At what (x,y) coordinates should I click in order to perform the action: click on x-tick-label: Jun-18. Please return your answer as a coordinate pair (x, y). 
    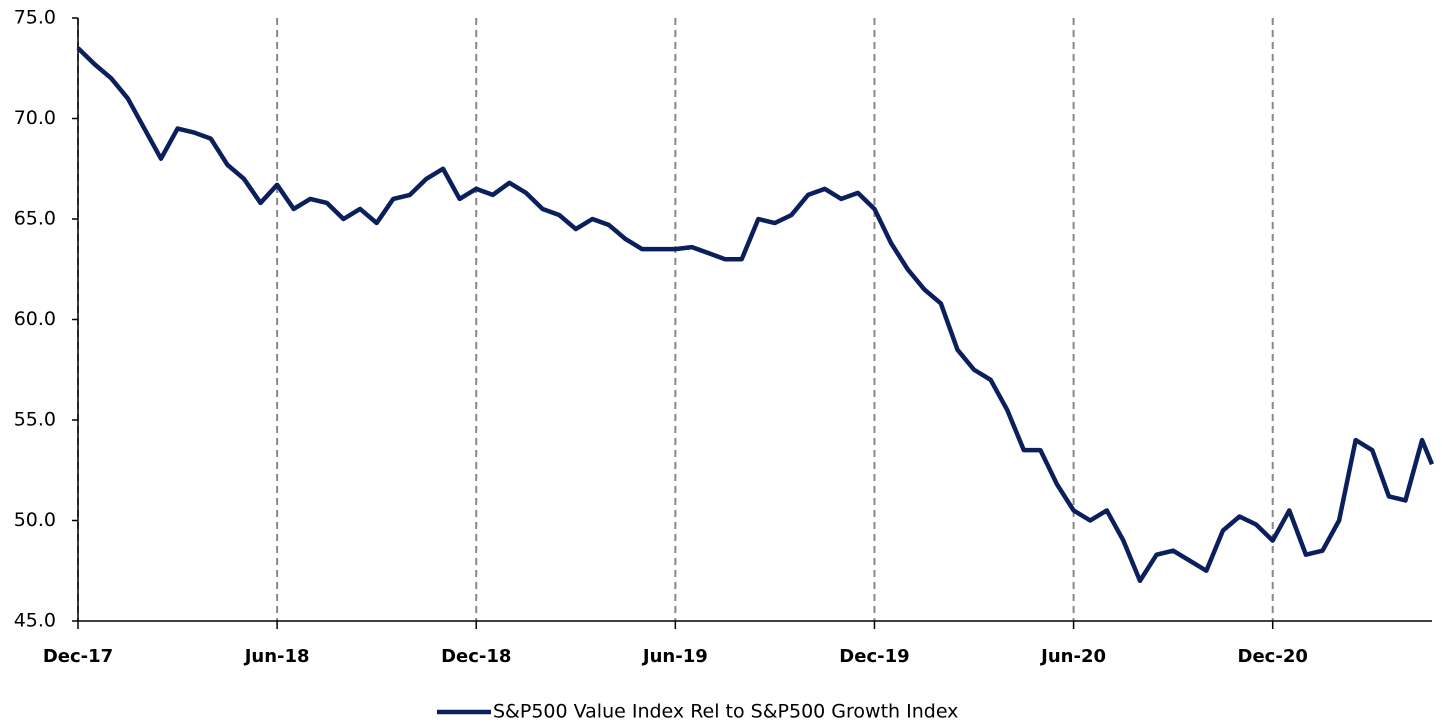
    Looking at the image, I should click on (276, 656).